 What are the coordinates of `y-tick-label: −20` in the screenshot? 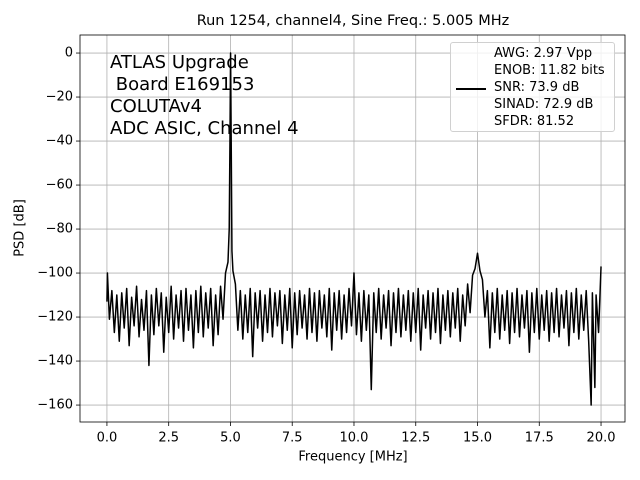 It's located at (59, 97).